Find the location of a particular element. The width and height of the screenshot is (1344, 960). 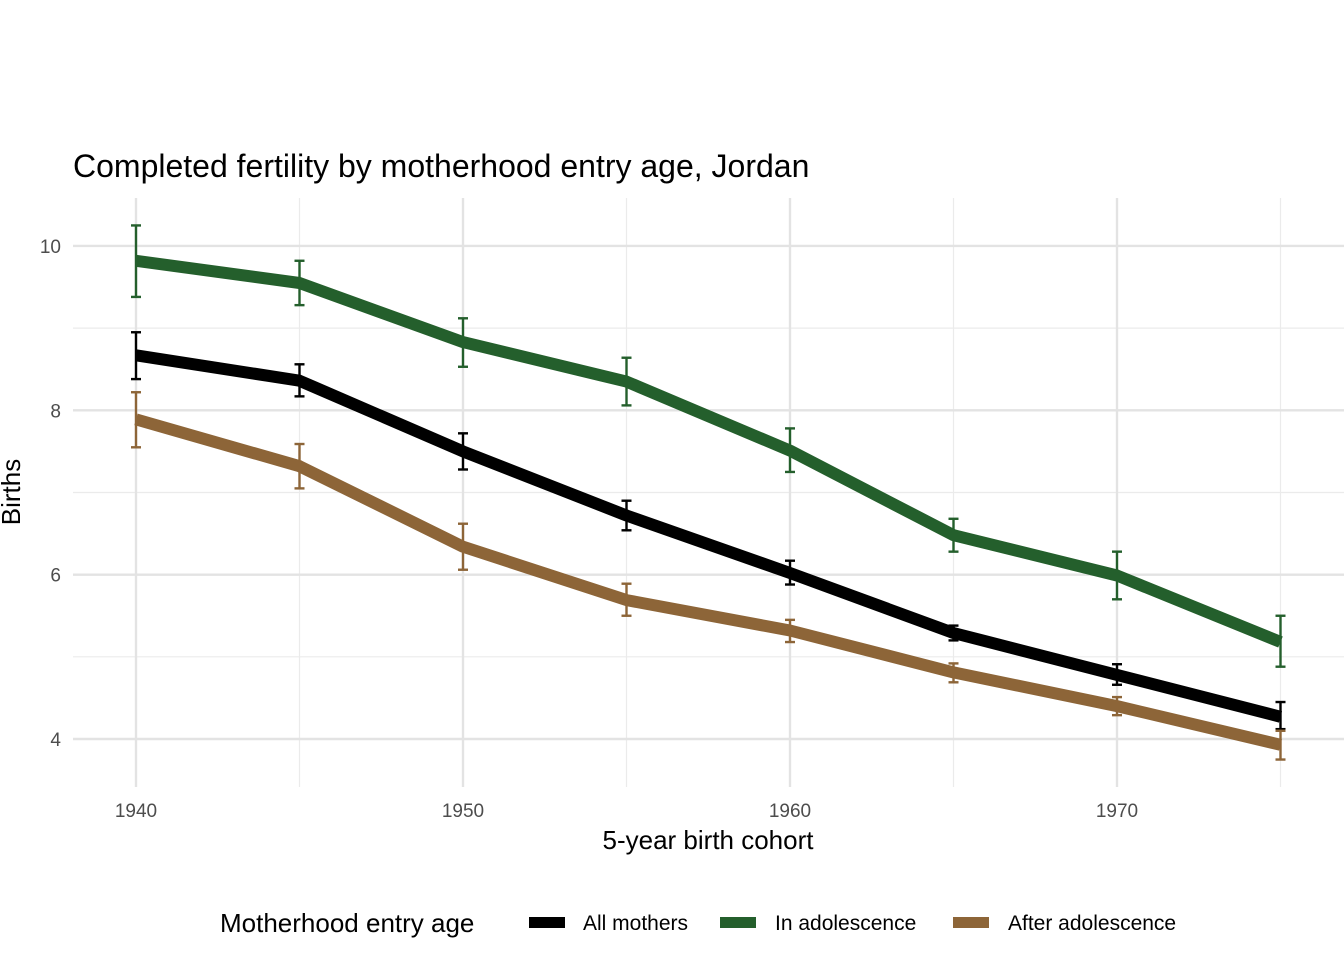

y-axis-label: Births is located at coordinates (13, 492).